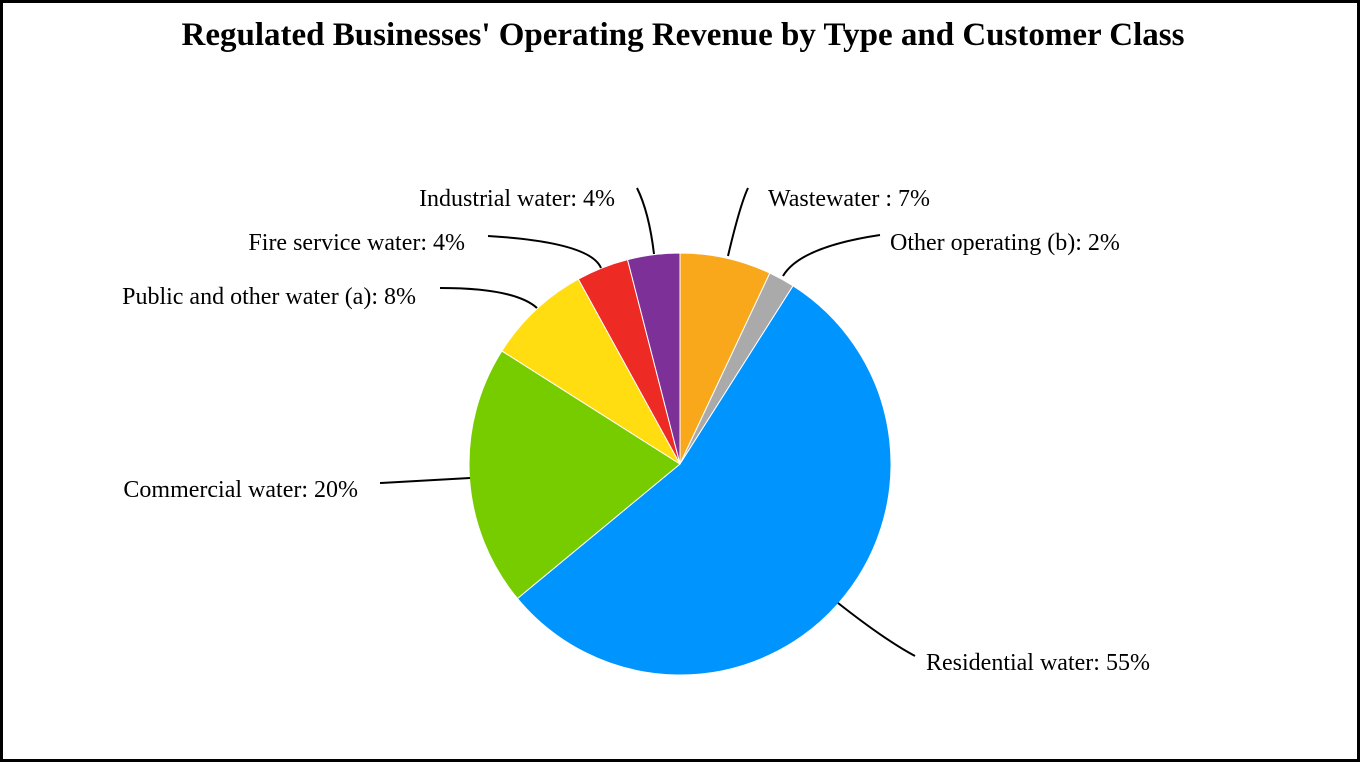  I want to click on data-label-fire-service-water: Fire service water: 4%, so click(356, 243).